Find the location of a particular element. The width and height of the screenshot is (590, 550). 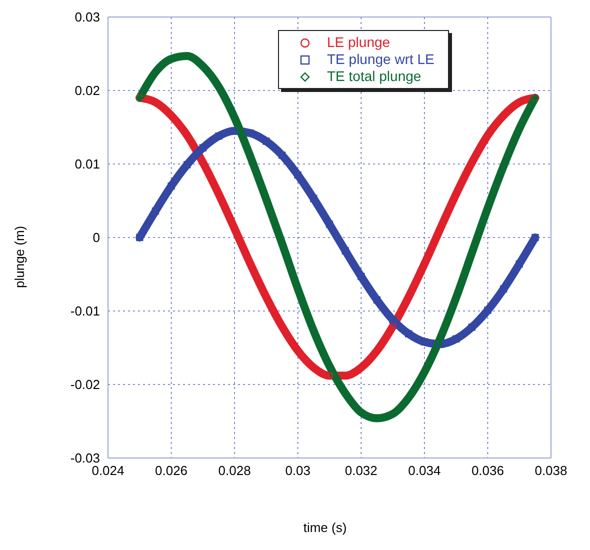

legend-label: TE plunge wrt LE is located at coordinates (380, 59).